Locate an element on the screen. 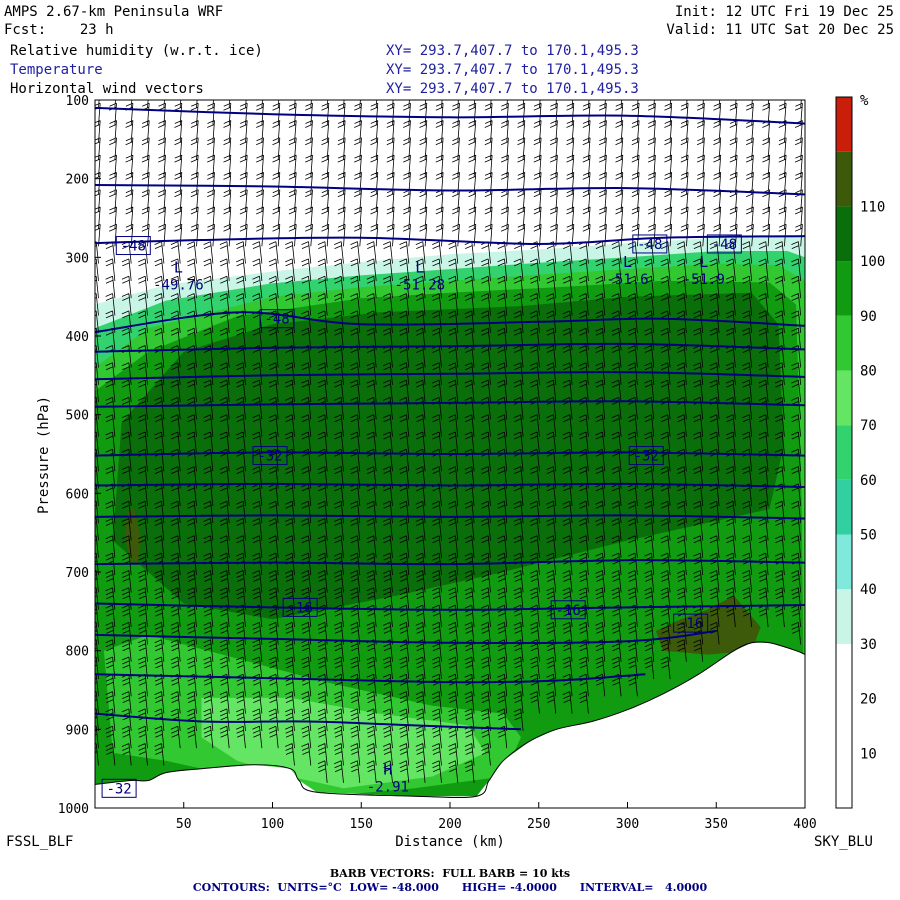 Image resolution: width=900 pixels, height=900 pixels. field-rh-name: Relative humidity (w.r.t. ice) is located at coordinates (136, 51).